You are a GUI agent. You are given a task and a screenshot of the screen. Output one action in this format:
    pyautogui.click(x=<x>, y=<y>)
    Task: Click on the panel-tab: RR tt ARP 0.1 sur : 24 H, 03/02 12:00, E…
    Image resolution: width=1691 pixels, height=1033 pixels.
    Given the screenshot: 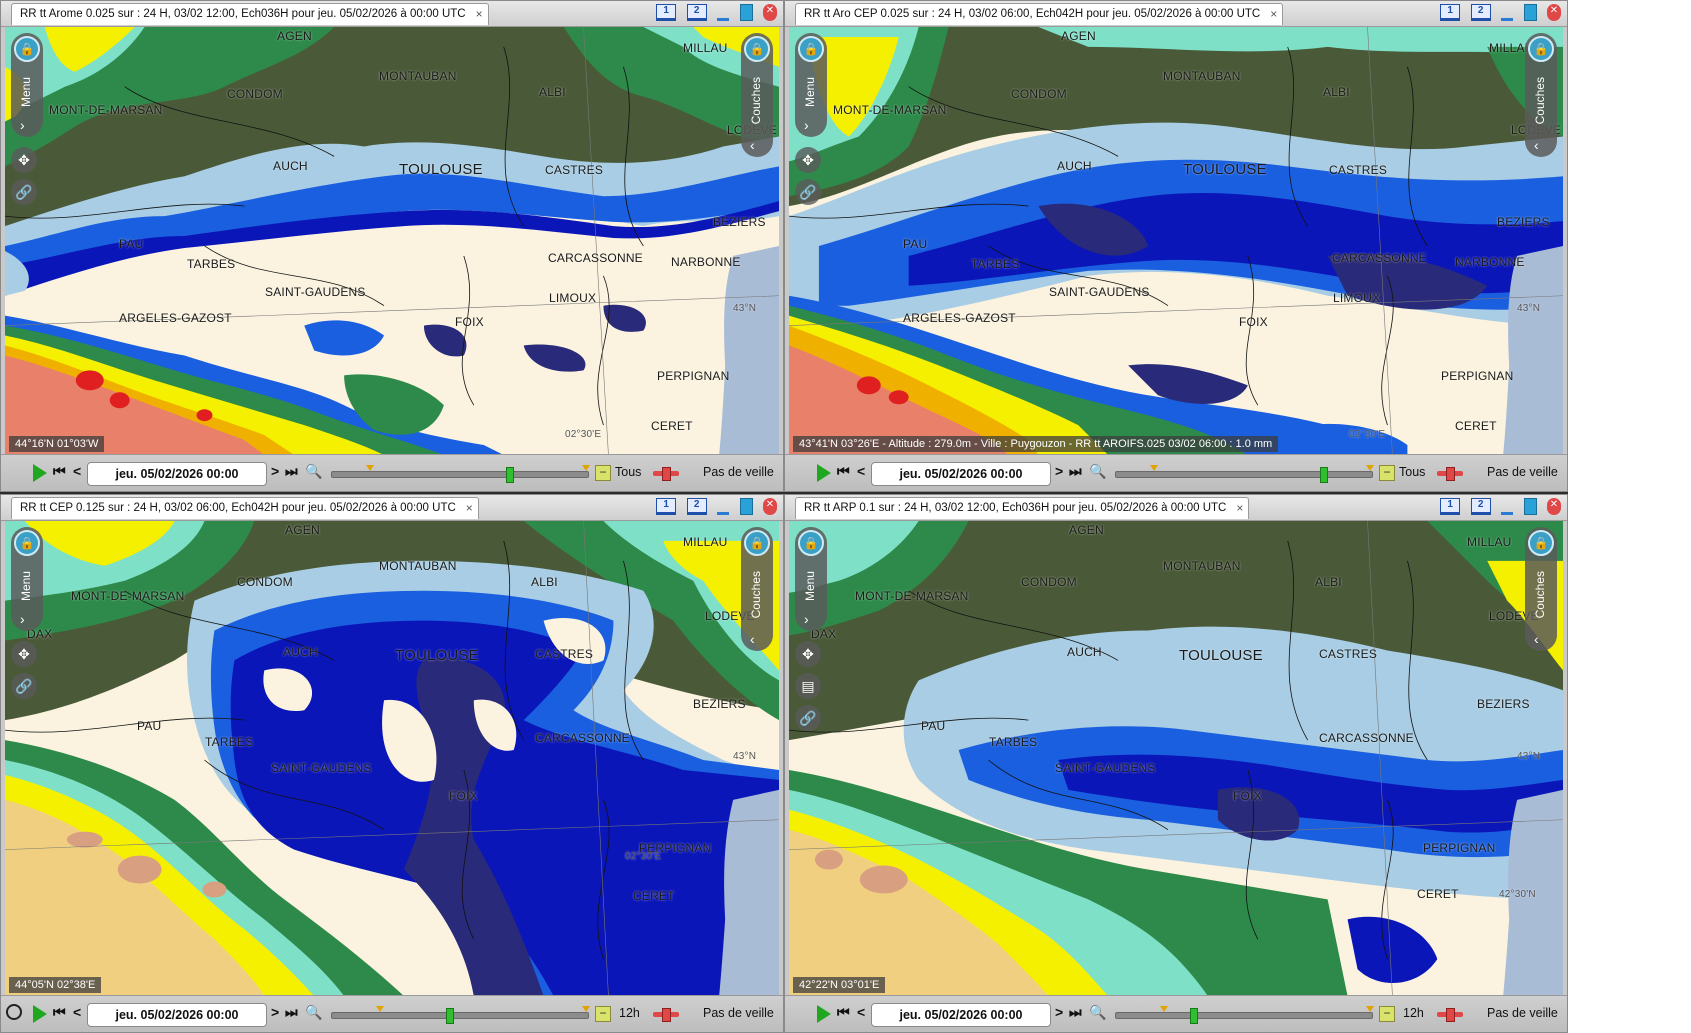 What is the action you would take?
    pyautogui.click(x=1022, y=508)
    